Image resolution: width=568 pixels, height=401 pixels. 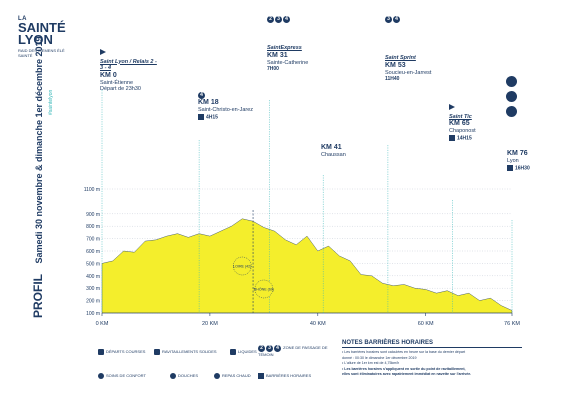 What do you see at coordinates (284, 376) in the screenshot?
I see `legend-item: BARRIÈRES HORAIRES` at bounding box center [284, 376].